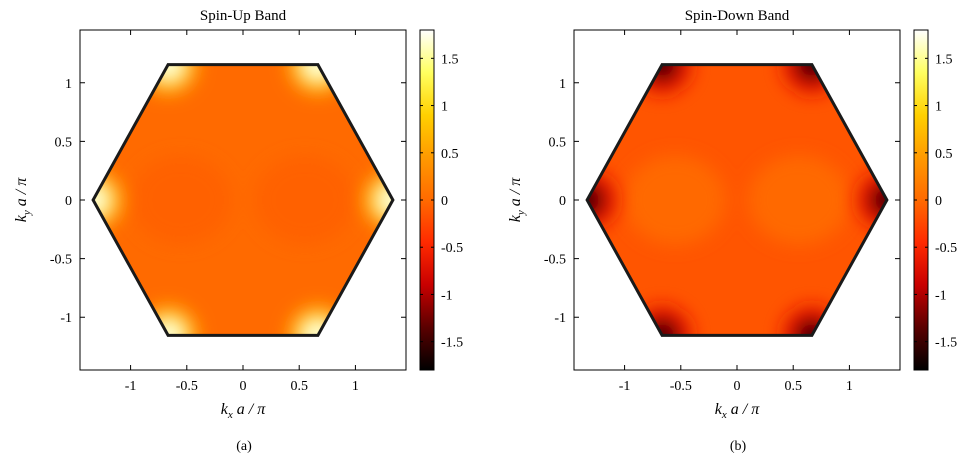 Image resolution: width=972 pixels, height=461 pixels. I want to click on chart-title: Spin-Down Band, so click(737, 16).